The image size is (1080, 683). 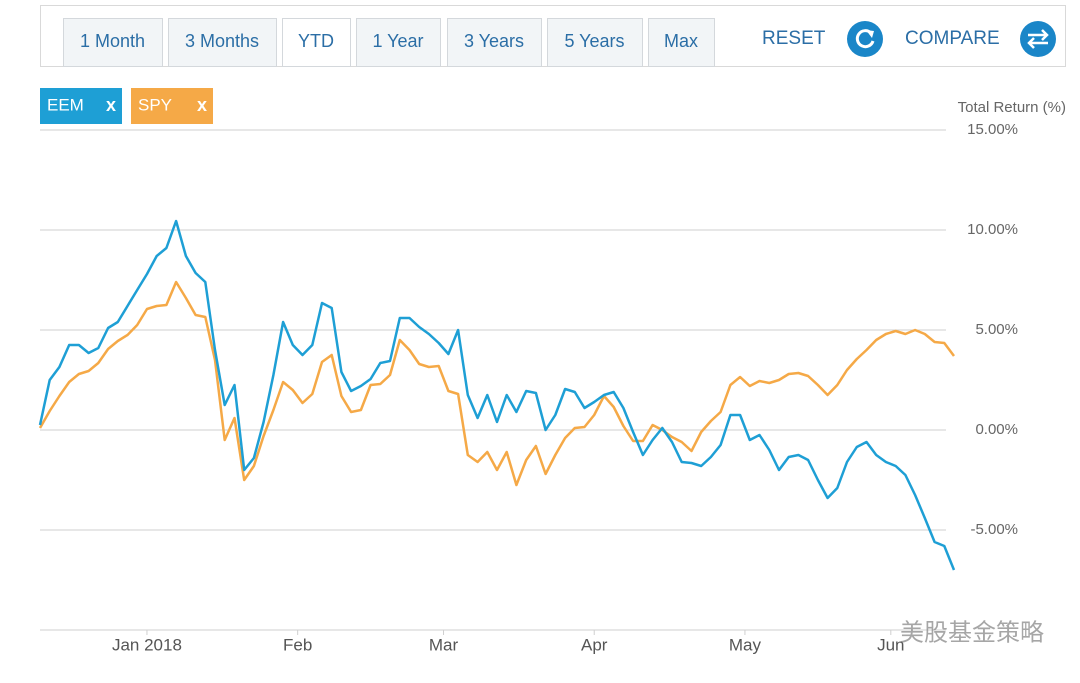 I want to click on y-tick-label: 15.00%, so click(x=992, y=129).